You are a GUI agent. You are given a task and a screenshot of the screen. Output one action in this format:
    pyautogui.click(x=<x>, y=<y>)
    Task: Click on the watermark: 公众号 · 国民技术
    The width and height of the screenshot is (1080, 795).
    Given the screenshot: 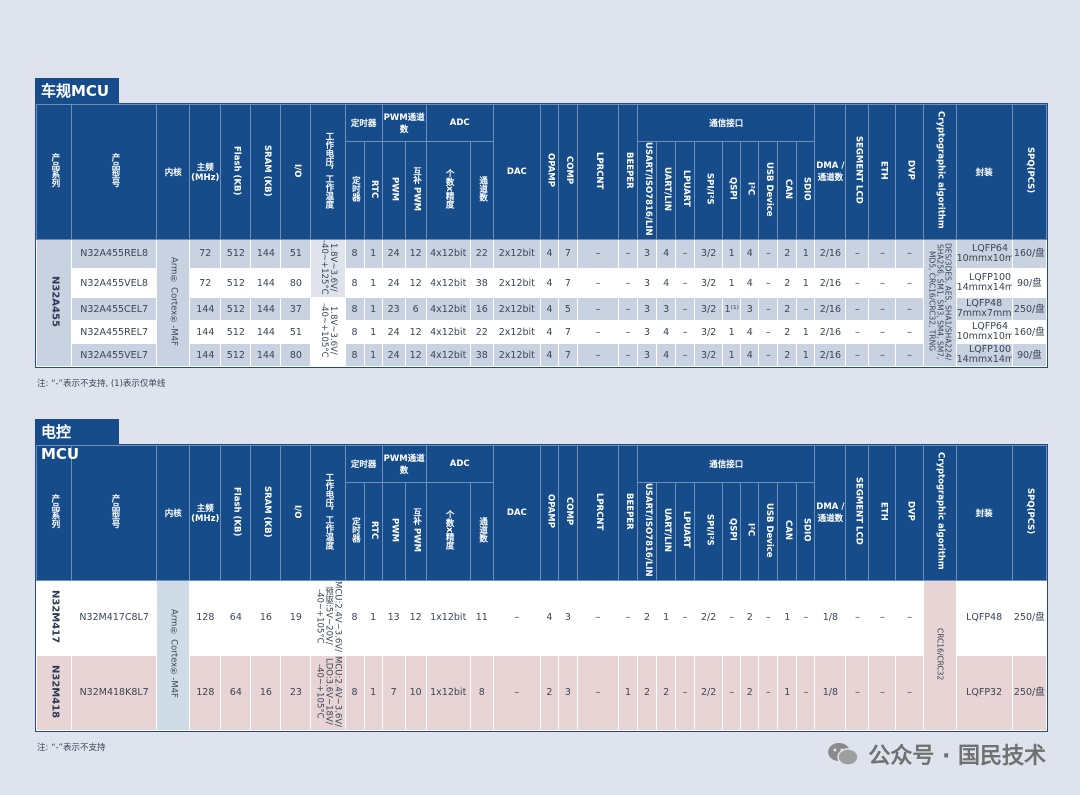 What is the action you would take?
    pyautogui.click(x=936, y=754)
    